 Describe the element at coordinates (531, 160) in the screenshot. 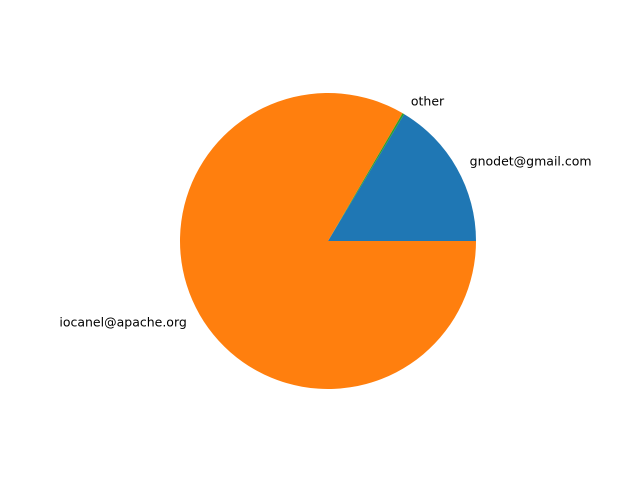

I see `pie-label-gnodet-gmail-com: gnodet@gmail.com` at that location.